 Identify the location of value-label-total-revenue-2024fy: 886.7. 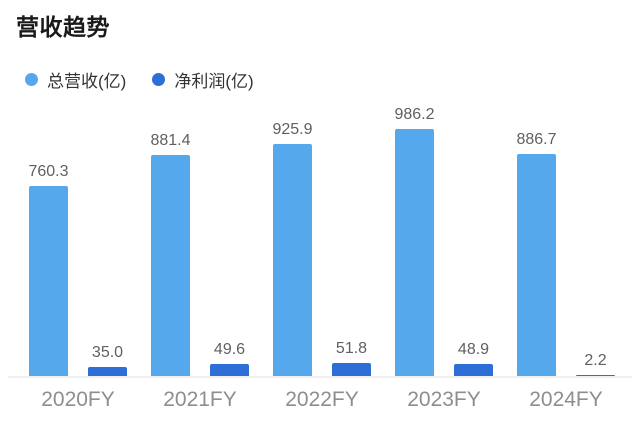
(536, 139).